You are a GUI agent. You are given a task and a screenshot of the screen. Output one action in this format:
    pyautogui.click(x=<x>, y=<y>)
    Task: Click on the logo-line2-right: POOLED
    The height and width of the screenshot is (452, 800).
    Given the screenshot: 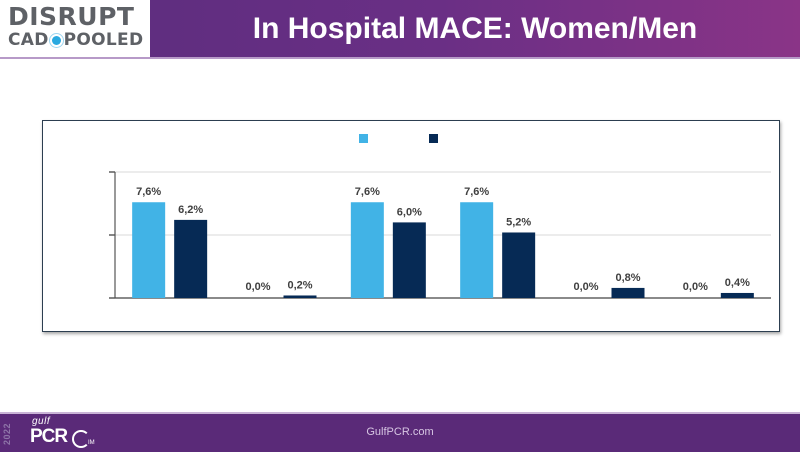 What is the action you would take?
    pyautogui.click(x=103, y=40)
    